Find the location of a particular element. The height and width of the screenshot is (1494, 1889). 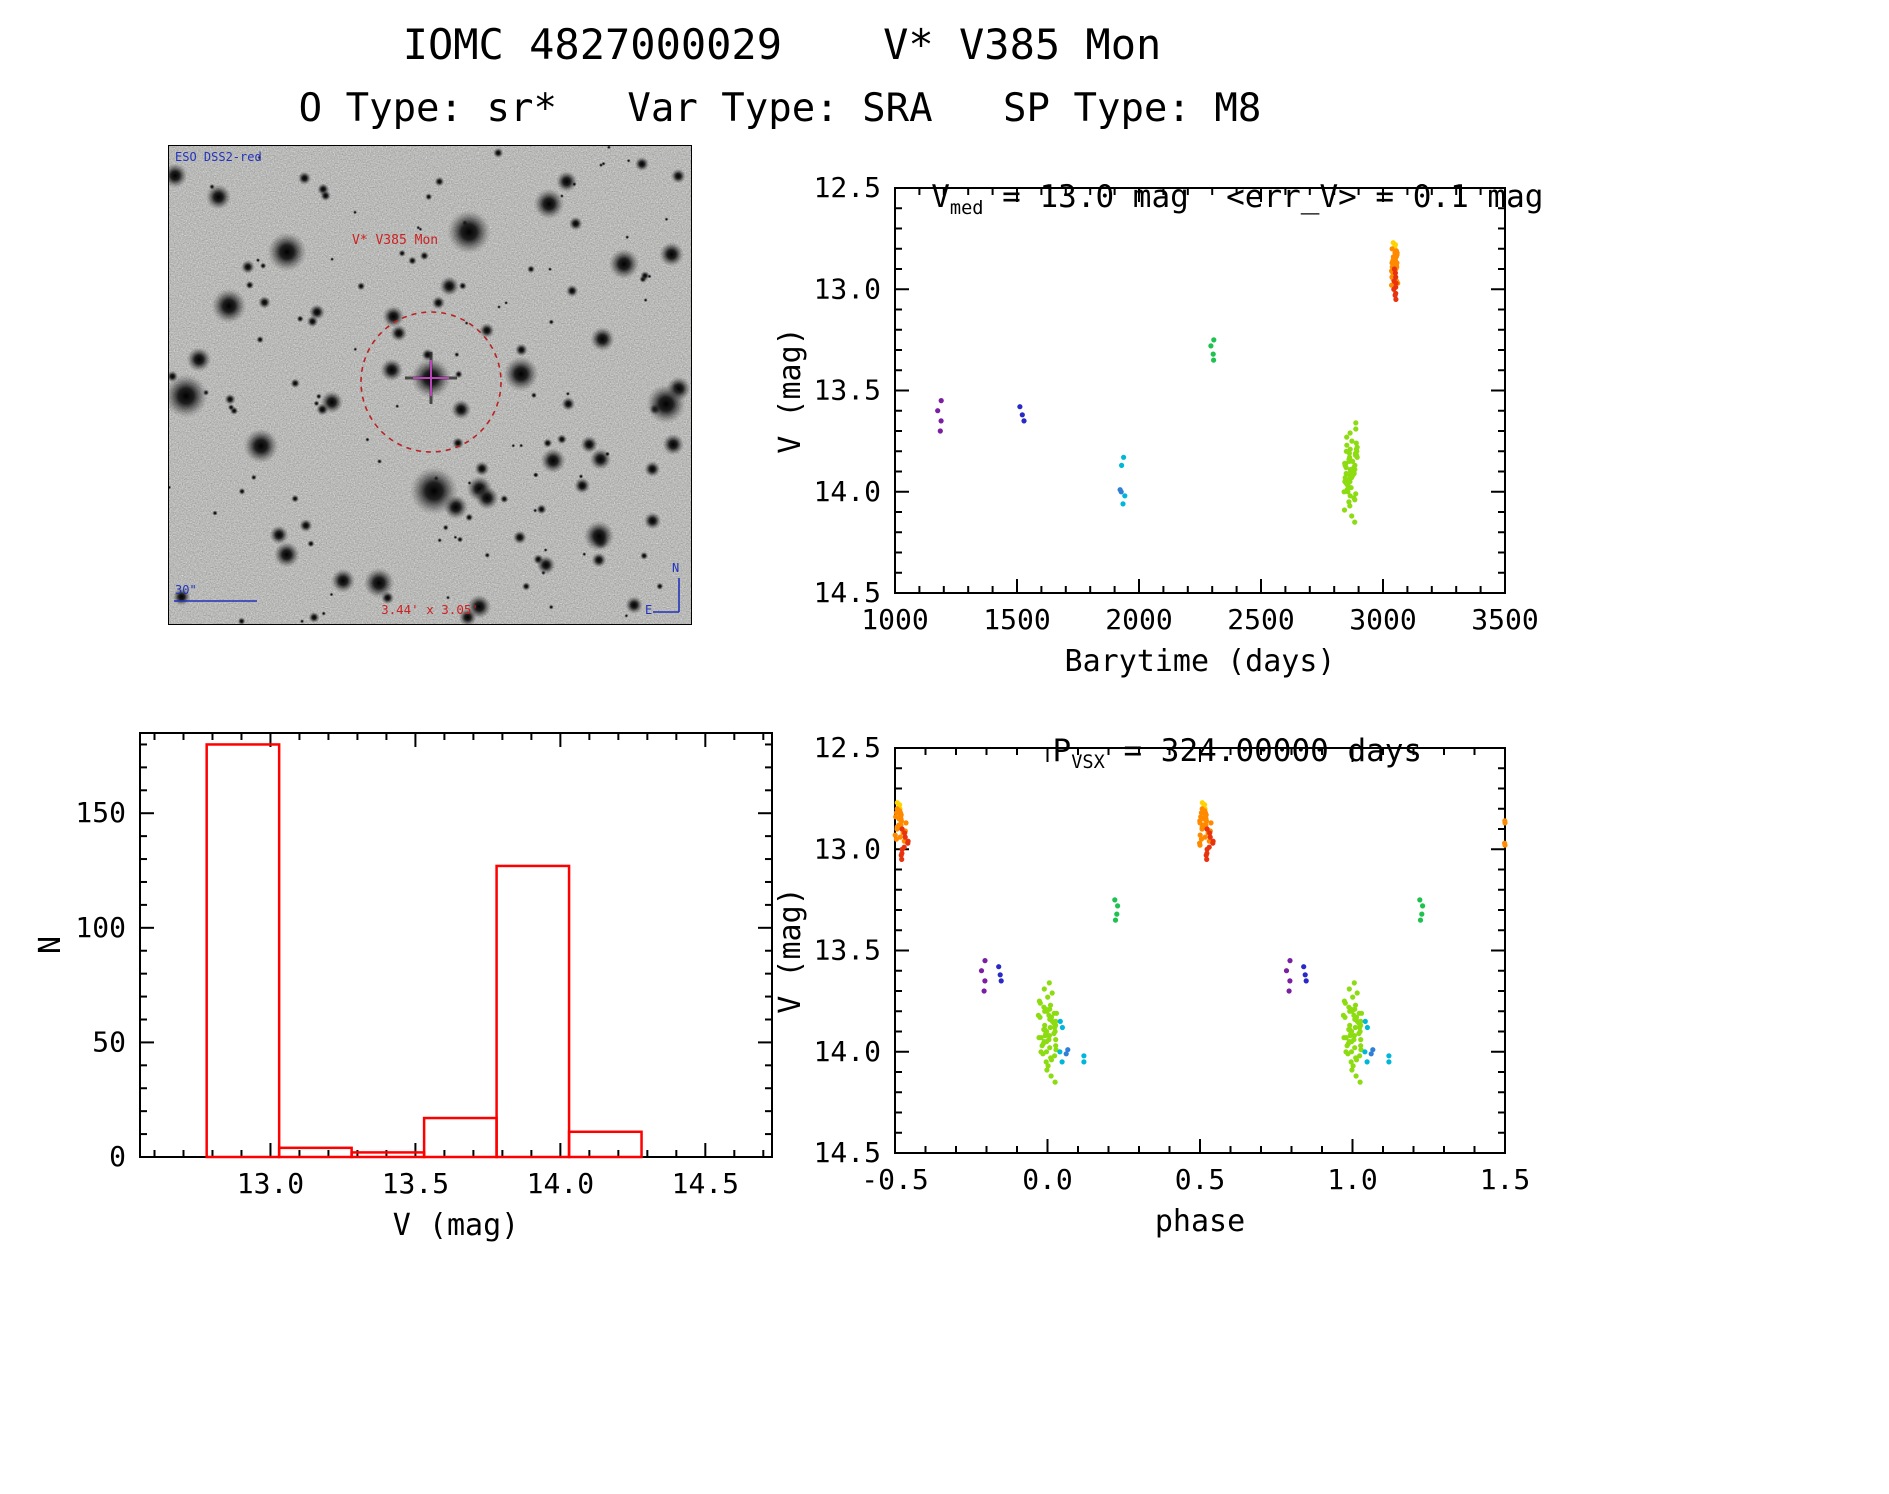

svg-text: 0 is located at coordinates (117, 1156).